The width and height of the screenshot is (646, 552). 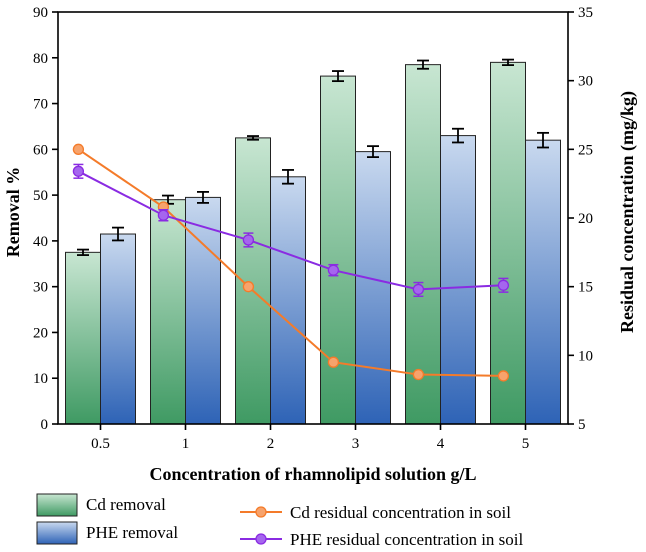 What do you see at coordinates (526, 444) in the screenshot?
I see `x-tick-label-5: 5` at bounding box center [526, 444].